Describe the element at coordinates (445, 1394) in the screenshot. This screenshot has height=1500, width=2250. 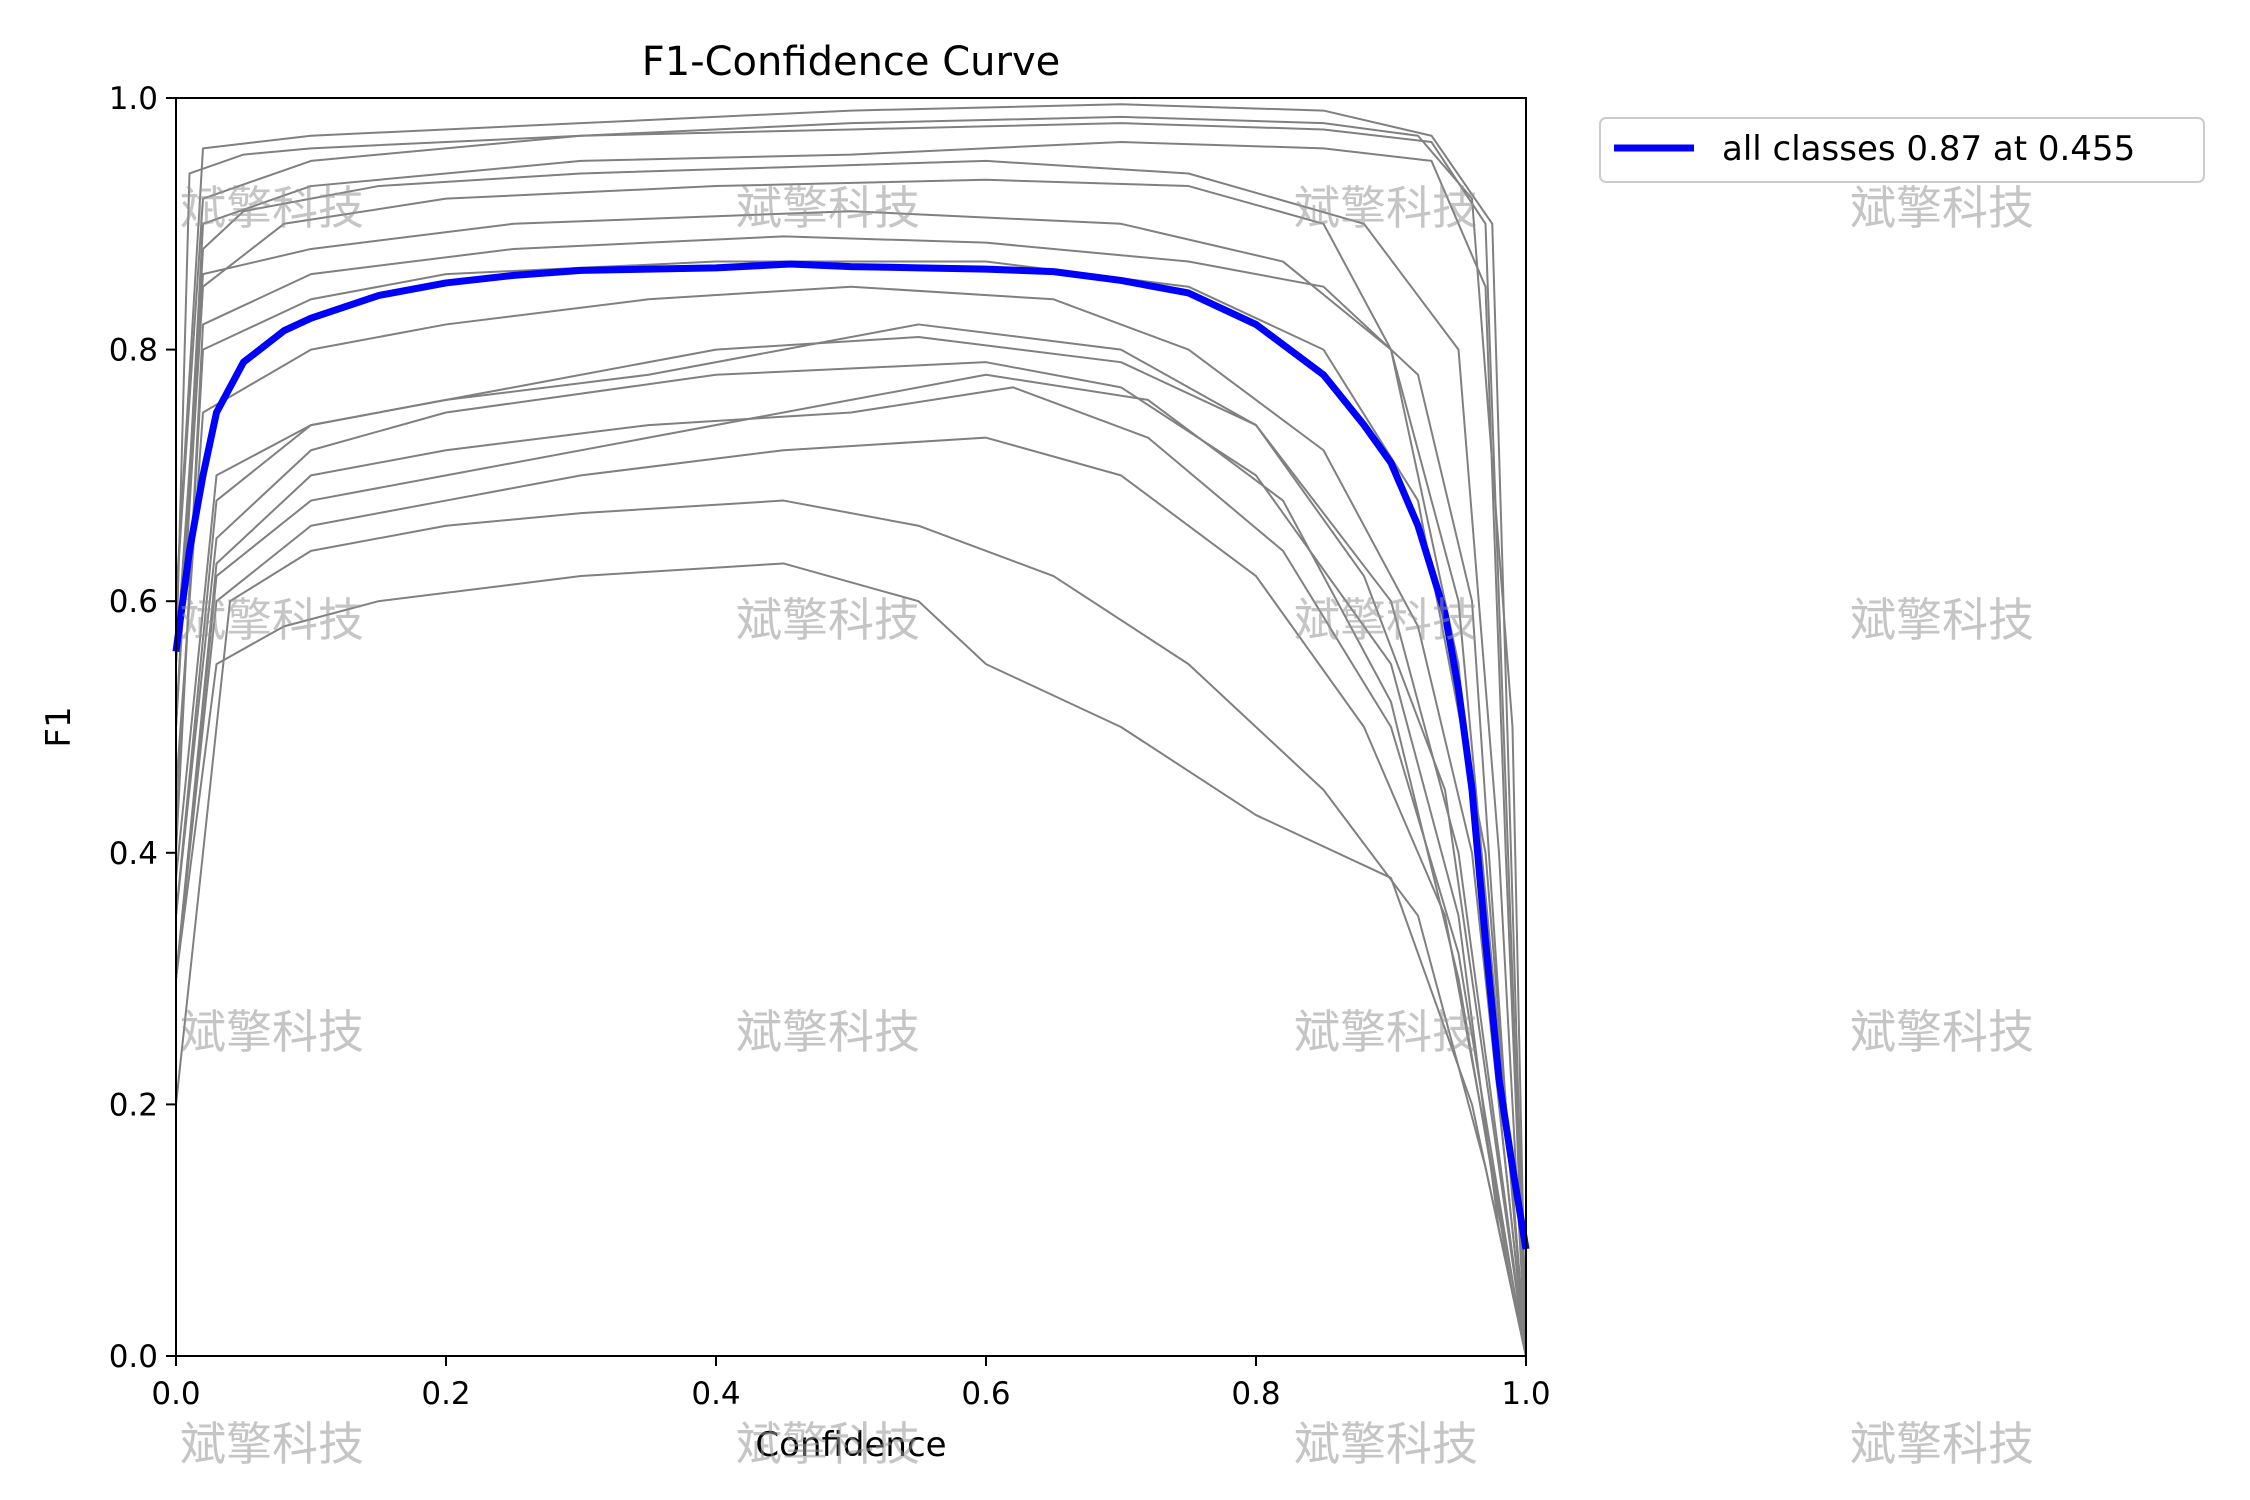
I see `x-tick-label: 0.2` at that location.